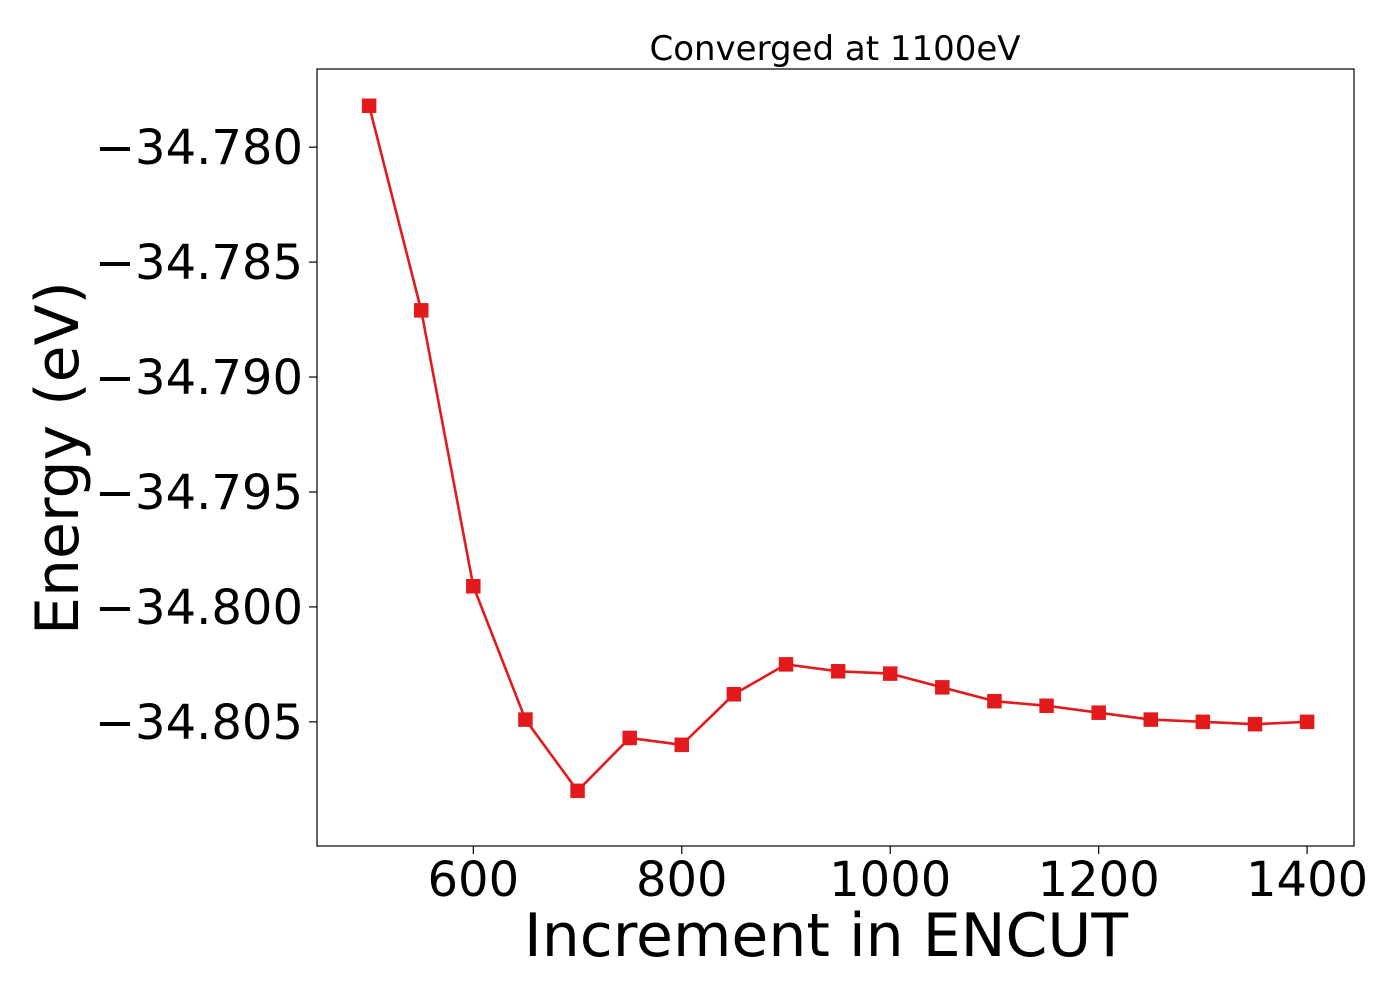  Describe the element at coordinates (199, 263) in the screenshot. I see `y-tick-label: −34.785` at that location.